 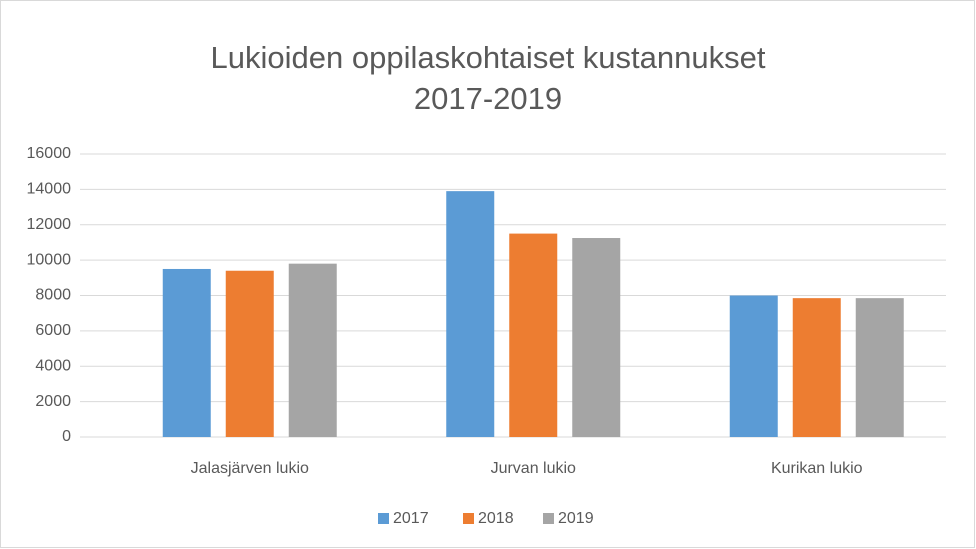 What do you see at coordinates (53, 401) in the screenshot?
I see `y-tick-label: 2000` at bounding box center [53, 401].